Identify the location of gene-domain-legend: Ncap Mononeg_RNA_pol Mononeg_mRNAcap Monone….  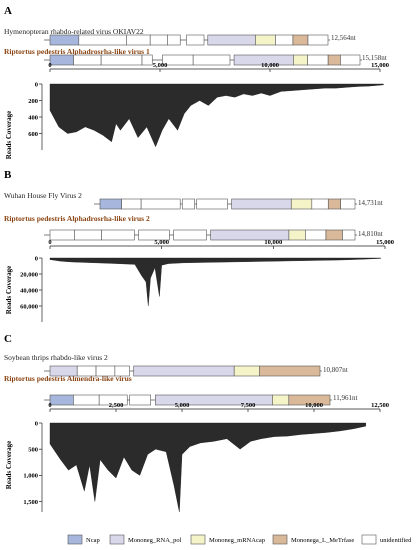
(239, 539).